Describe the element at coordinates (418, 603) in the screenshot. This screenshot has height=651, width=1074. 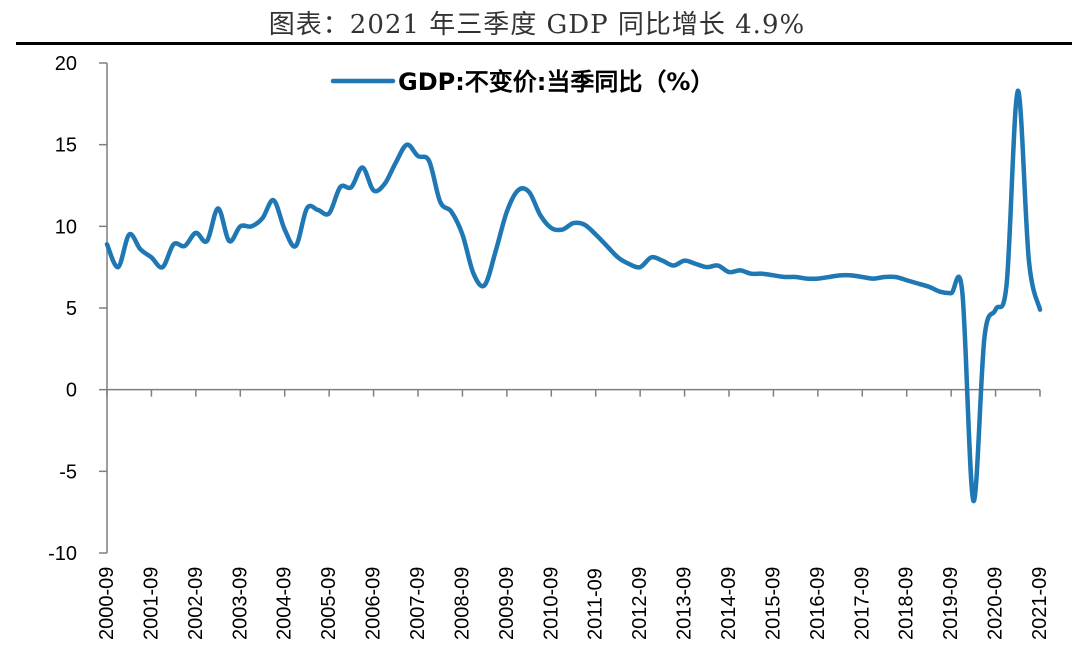
I see `x-tick-label: 2007-09` at that location.